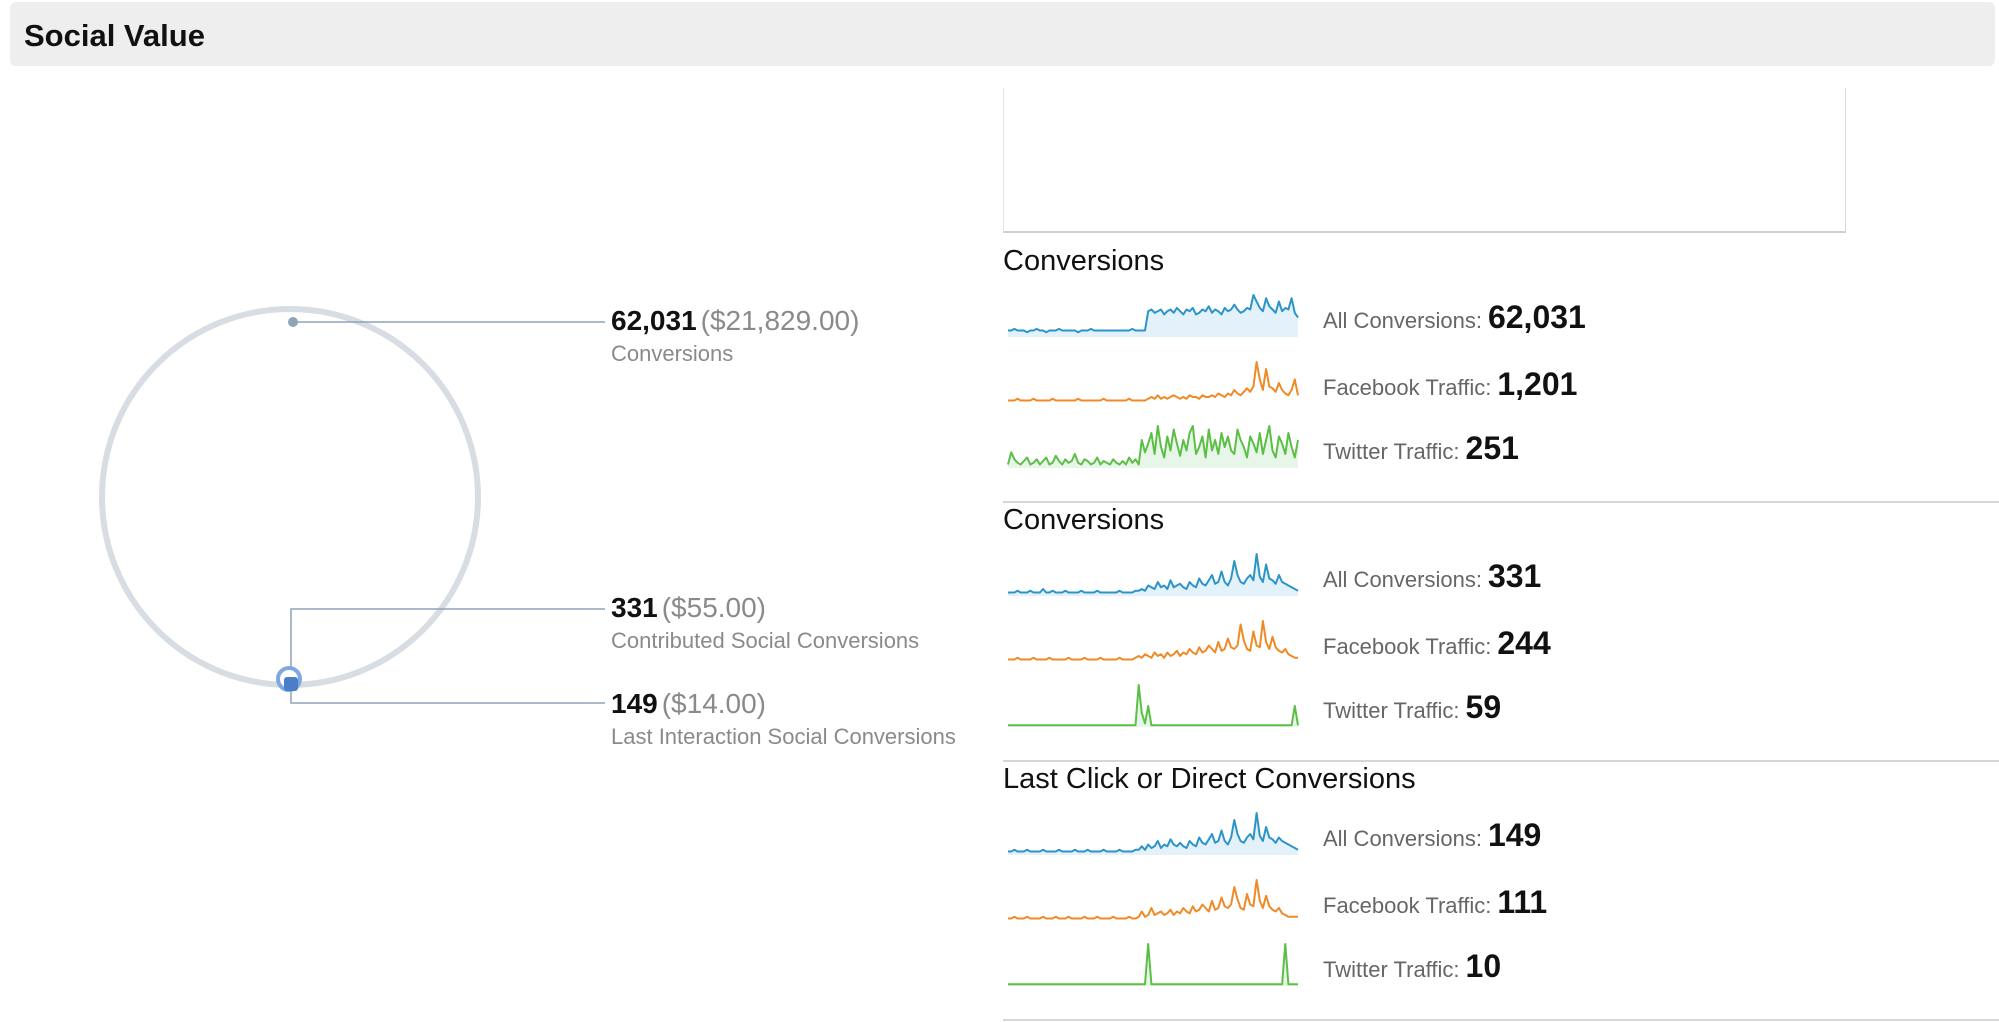  I want to click on conversion-ring, so click(290, 497).